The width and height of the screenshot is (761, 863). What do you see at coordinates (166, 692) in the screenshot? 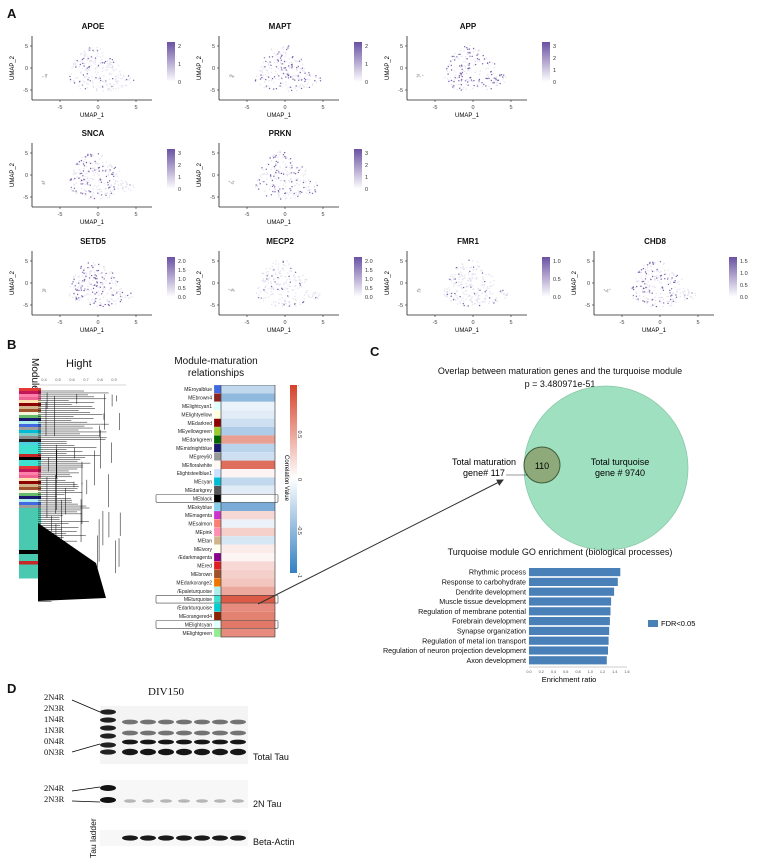
I see `blot-title: DIV150` at bounding box center [166, 692].